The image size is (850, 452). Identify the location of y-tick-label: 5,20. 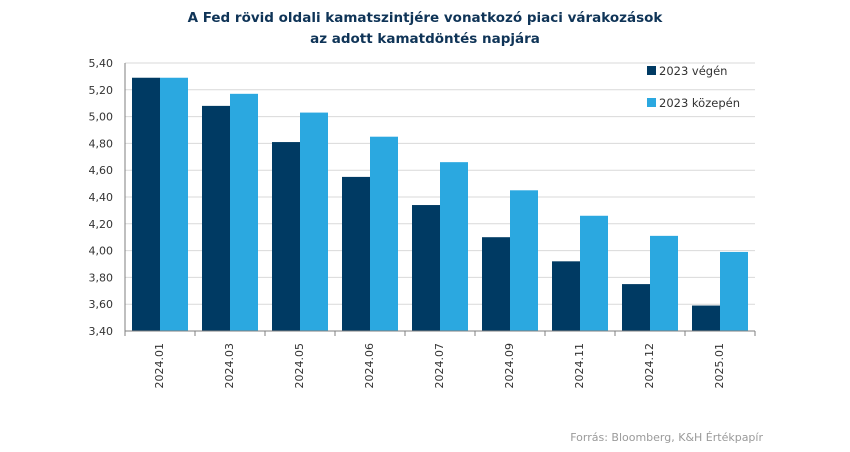
(101, 90).